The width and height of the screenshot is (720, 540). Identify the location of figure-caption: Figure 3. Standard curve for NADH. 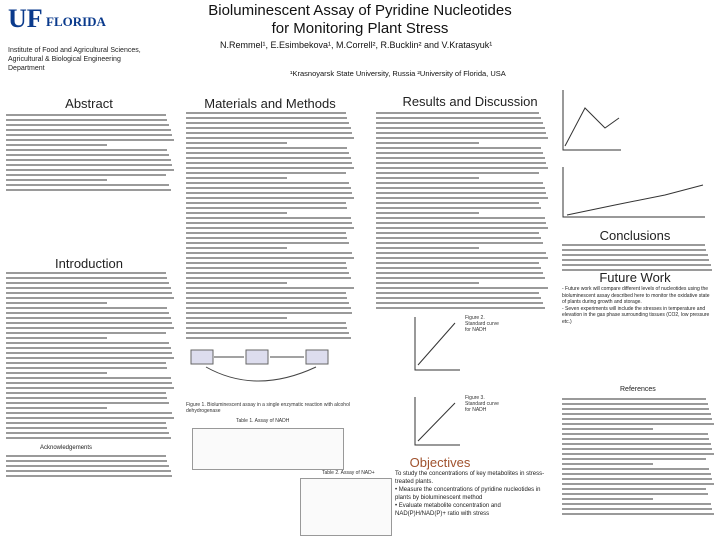
(482, 404).